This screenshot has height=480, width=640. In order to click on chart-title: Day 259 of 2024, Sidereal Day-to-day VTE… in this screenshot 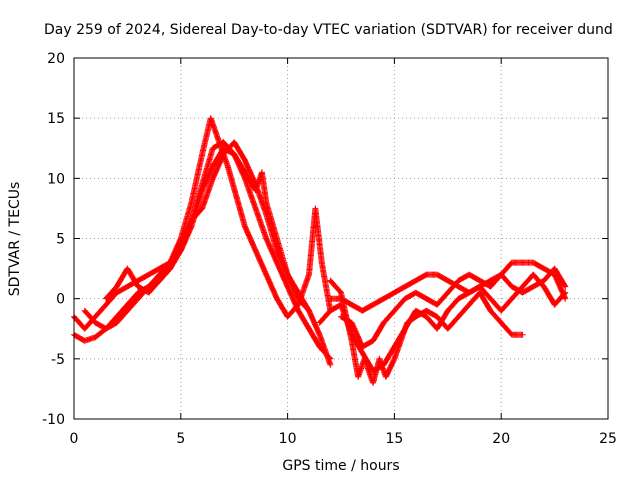, I will do `click(328, 30)`.